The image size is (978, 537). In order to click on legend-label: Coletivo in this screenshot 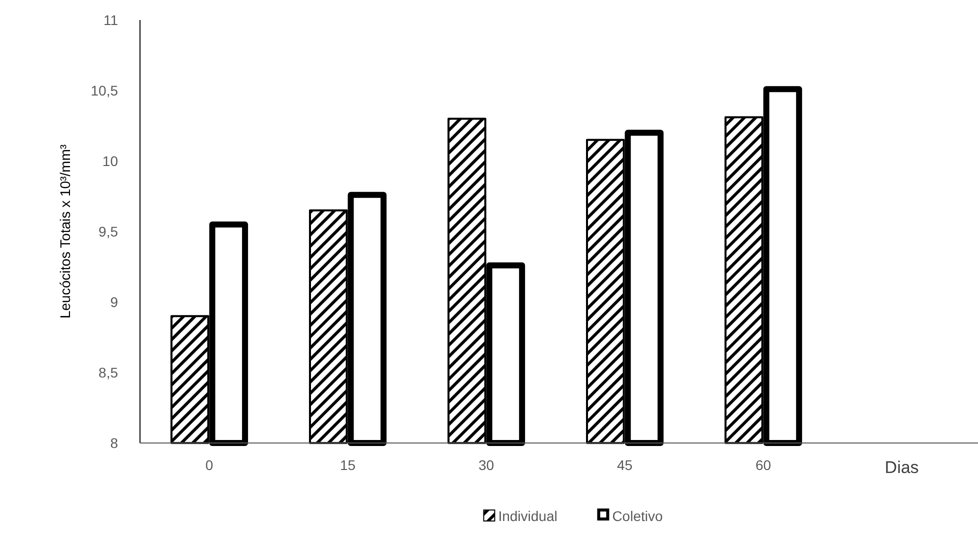, I will do `click(637, 516)`.